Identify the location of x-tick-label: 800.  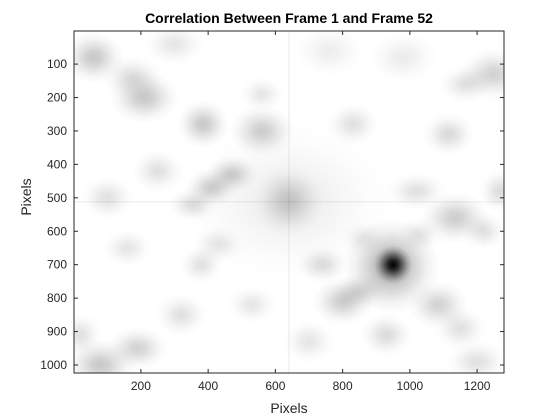
(343, 386).